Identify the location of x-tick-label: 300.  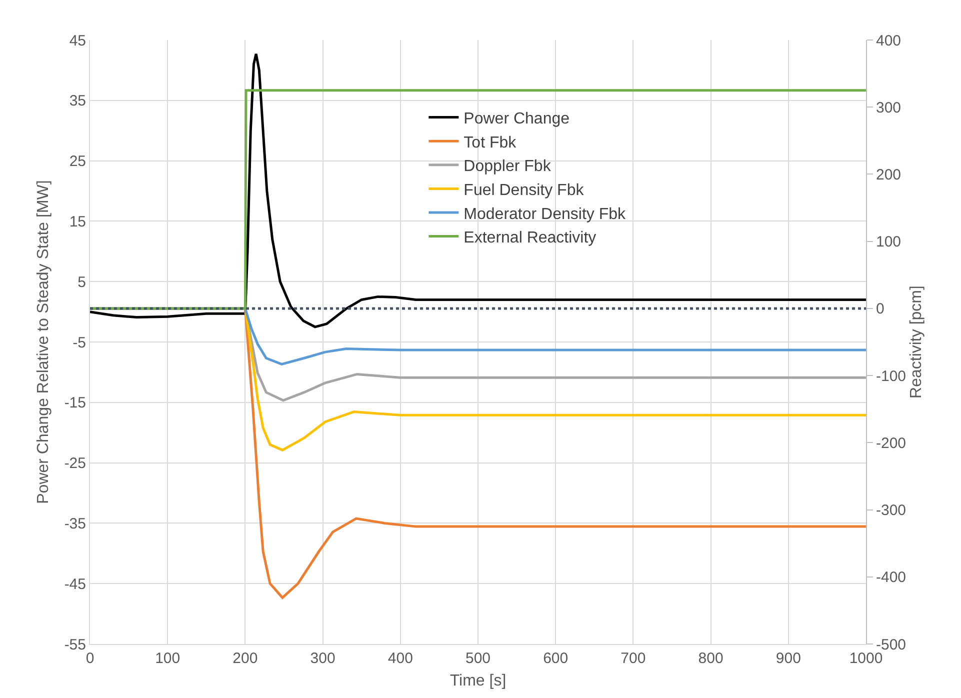
(323, 658).